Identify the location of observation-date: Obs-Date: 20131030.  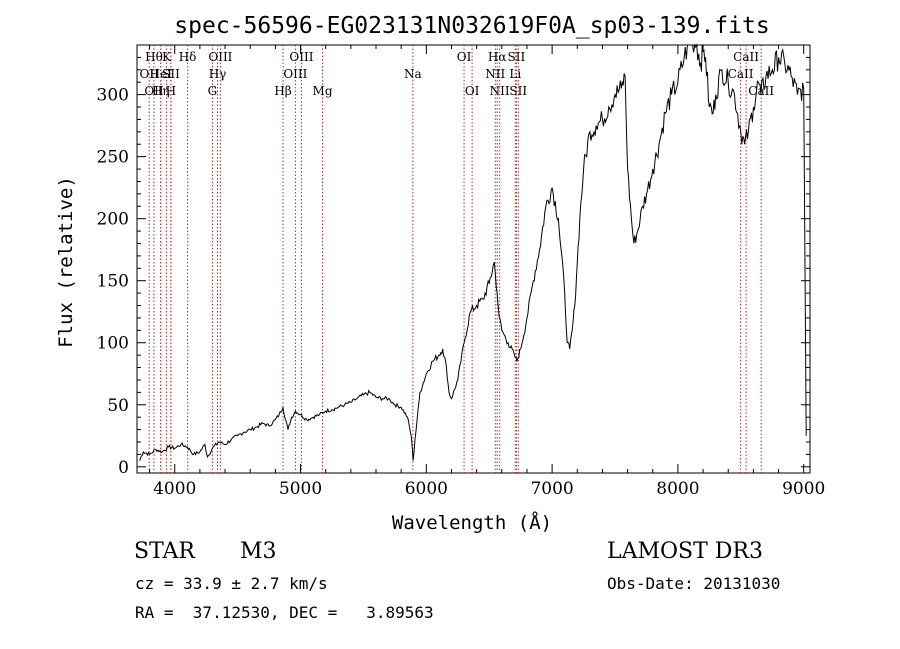
(694, 583).